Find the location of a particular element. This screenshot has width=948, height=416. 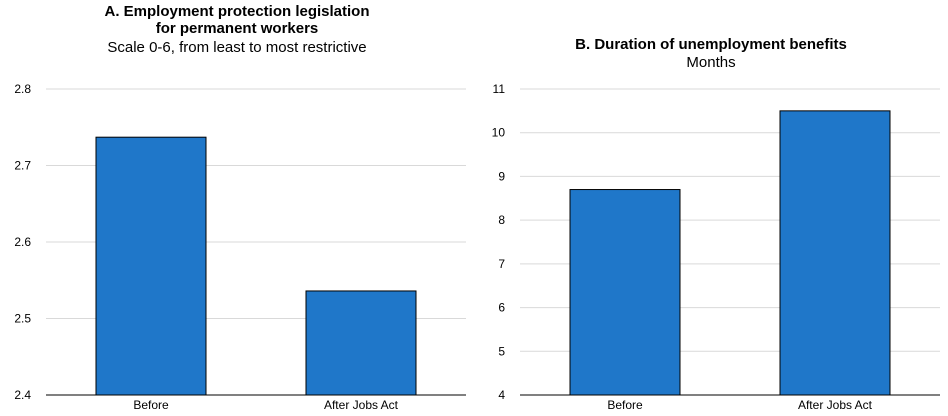

panel-a-y-tick-label: 2.6 is located at coordinates (22, 242).